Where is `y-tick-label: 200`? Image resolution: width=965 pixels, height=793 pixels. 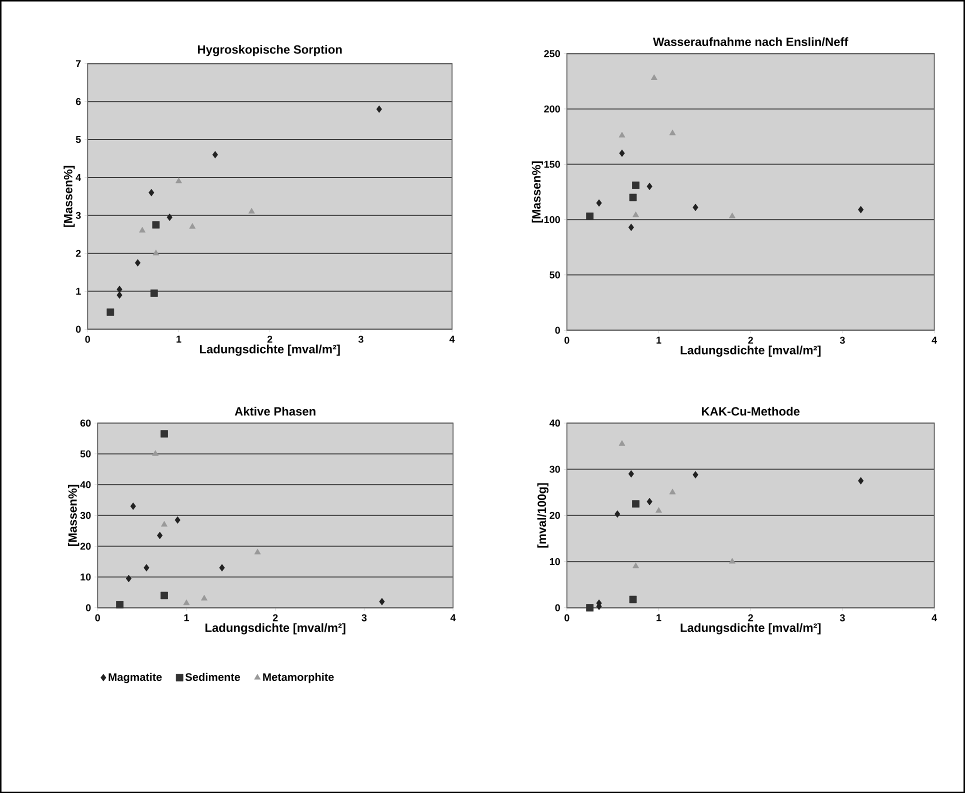 y-tick-label: 200 is located at coordinates (552, 108).